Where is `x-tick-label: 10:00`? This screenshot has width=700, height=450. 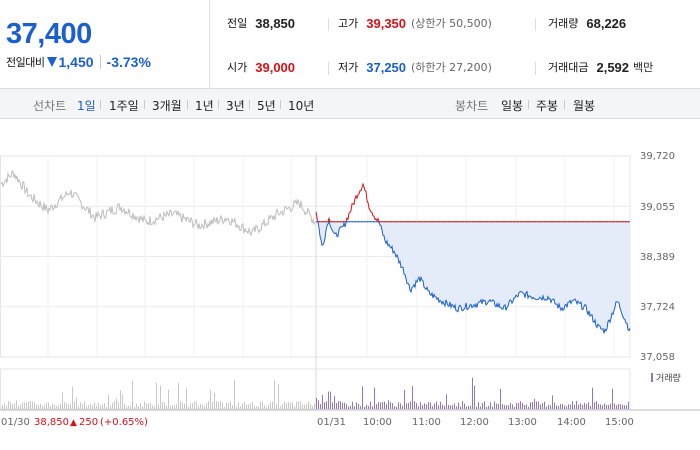 x-tick-label: 10:00 is located at coordinates (377, 422).